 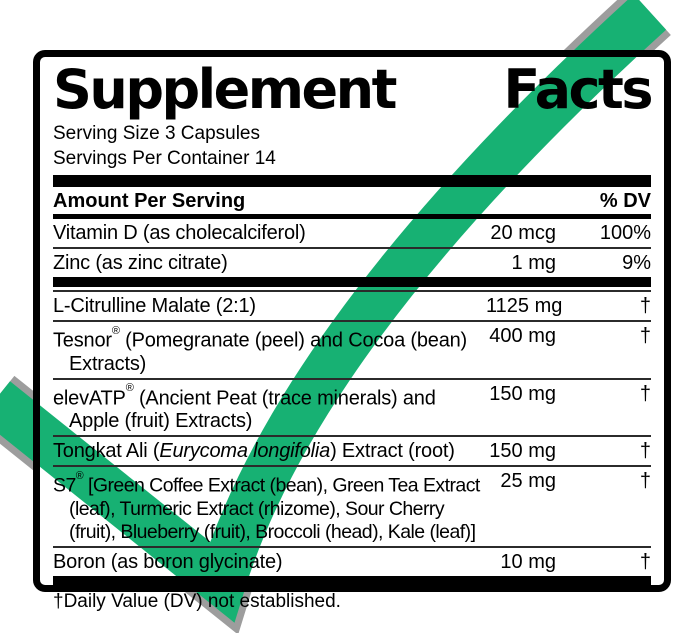 I want to click on panel-title-word2: Facts, so click(x=578, y=89).